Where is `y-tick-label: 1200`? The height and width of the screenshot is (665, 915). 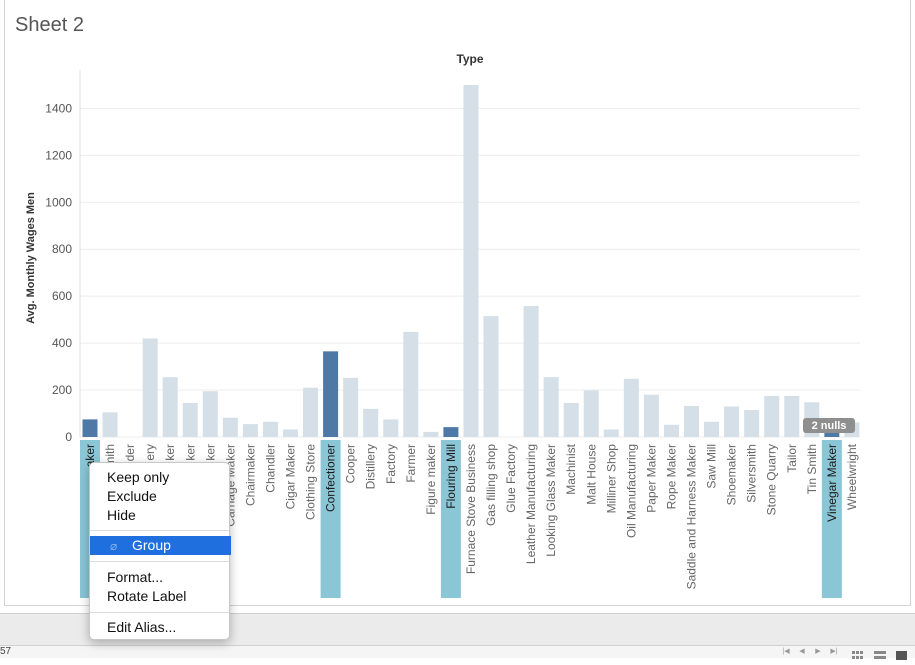
y-tick-label: 1200 is located at coordinates (58, 155).